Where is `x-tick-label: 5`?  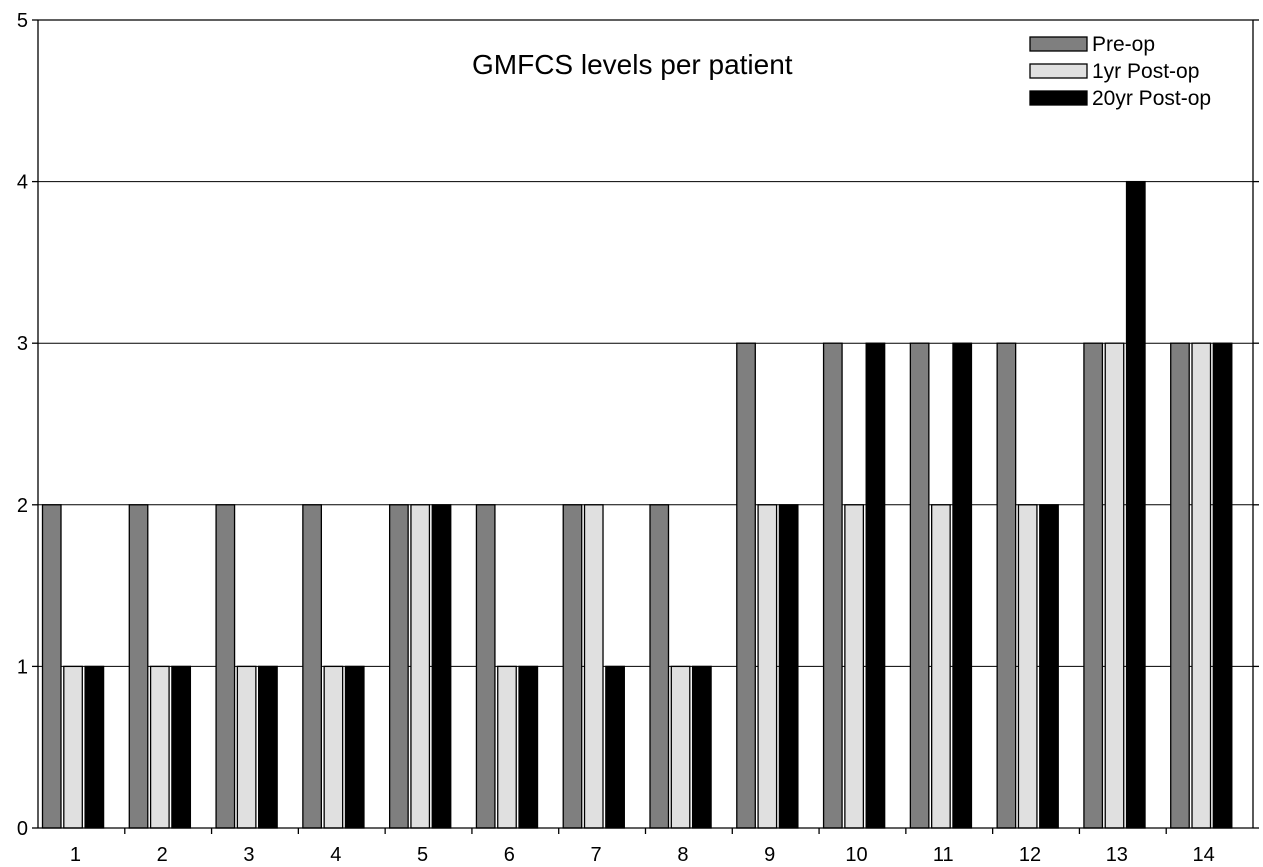 x-tick-label: 5 is located at coordinates (422, 855).